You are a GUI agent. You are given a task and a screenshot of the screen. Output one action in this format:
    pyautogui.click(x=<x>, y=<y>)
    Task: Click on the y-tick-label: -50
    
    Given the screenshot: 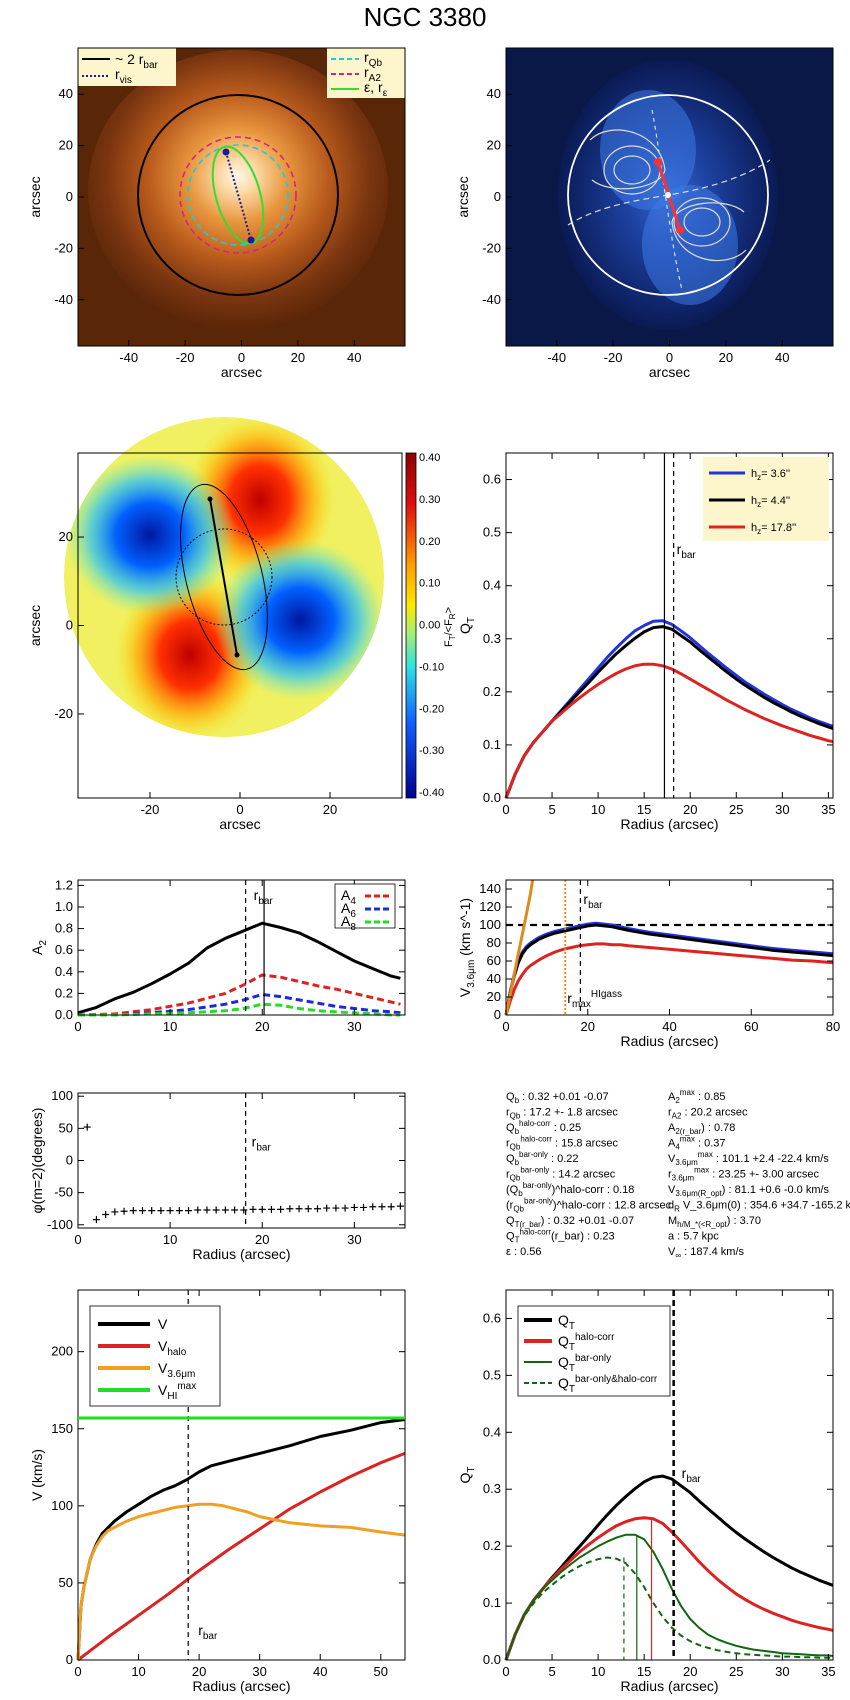 What is the action you would take?
    pyautogui.click(x=63, y=1192)
    